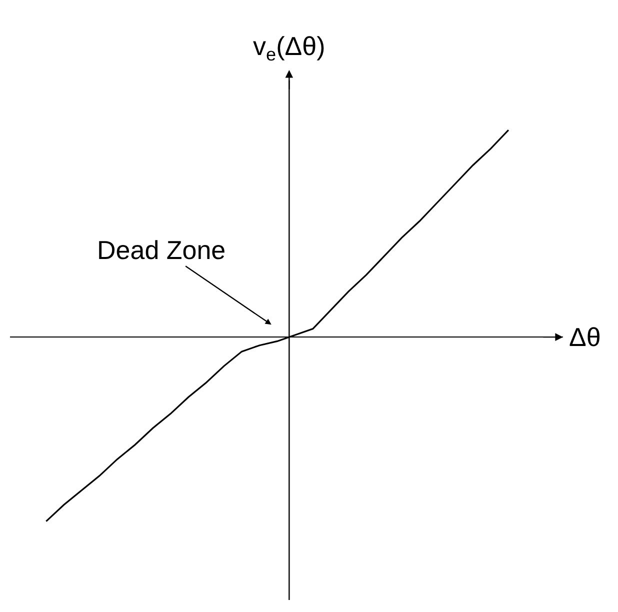 The image size is (618, 612). What do you see at coordinates (585, 337) in the screenshot?
I see `x-axis-title: Δθ` at bounding box center [585, 337].